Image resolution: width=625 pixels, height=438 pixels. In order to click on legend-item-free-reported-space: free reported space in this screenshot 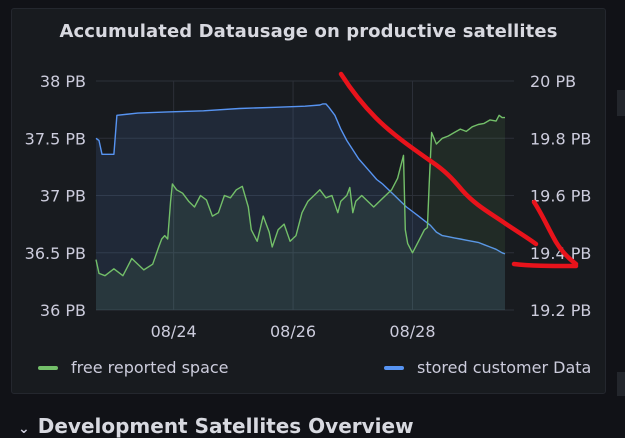, I will do `click(133, 367)`.